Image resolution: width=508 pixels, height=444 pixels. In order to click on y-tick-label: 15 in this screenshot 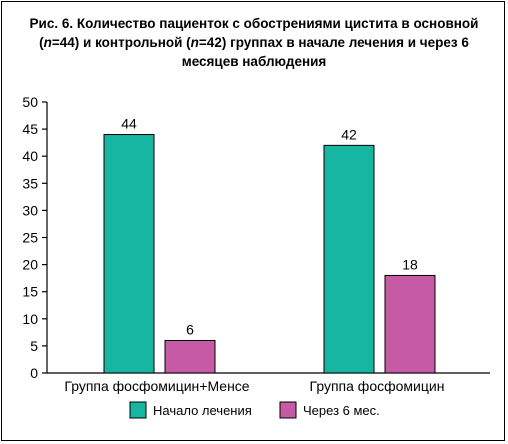, I will do `click(30, 292)`.